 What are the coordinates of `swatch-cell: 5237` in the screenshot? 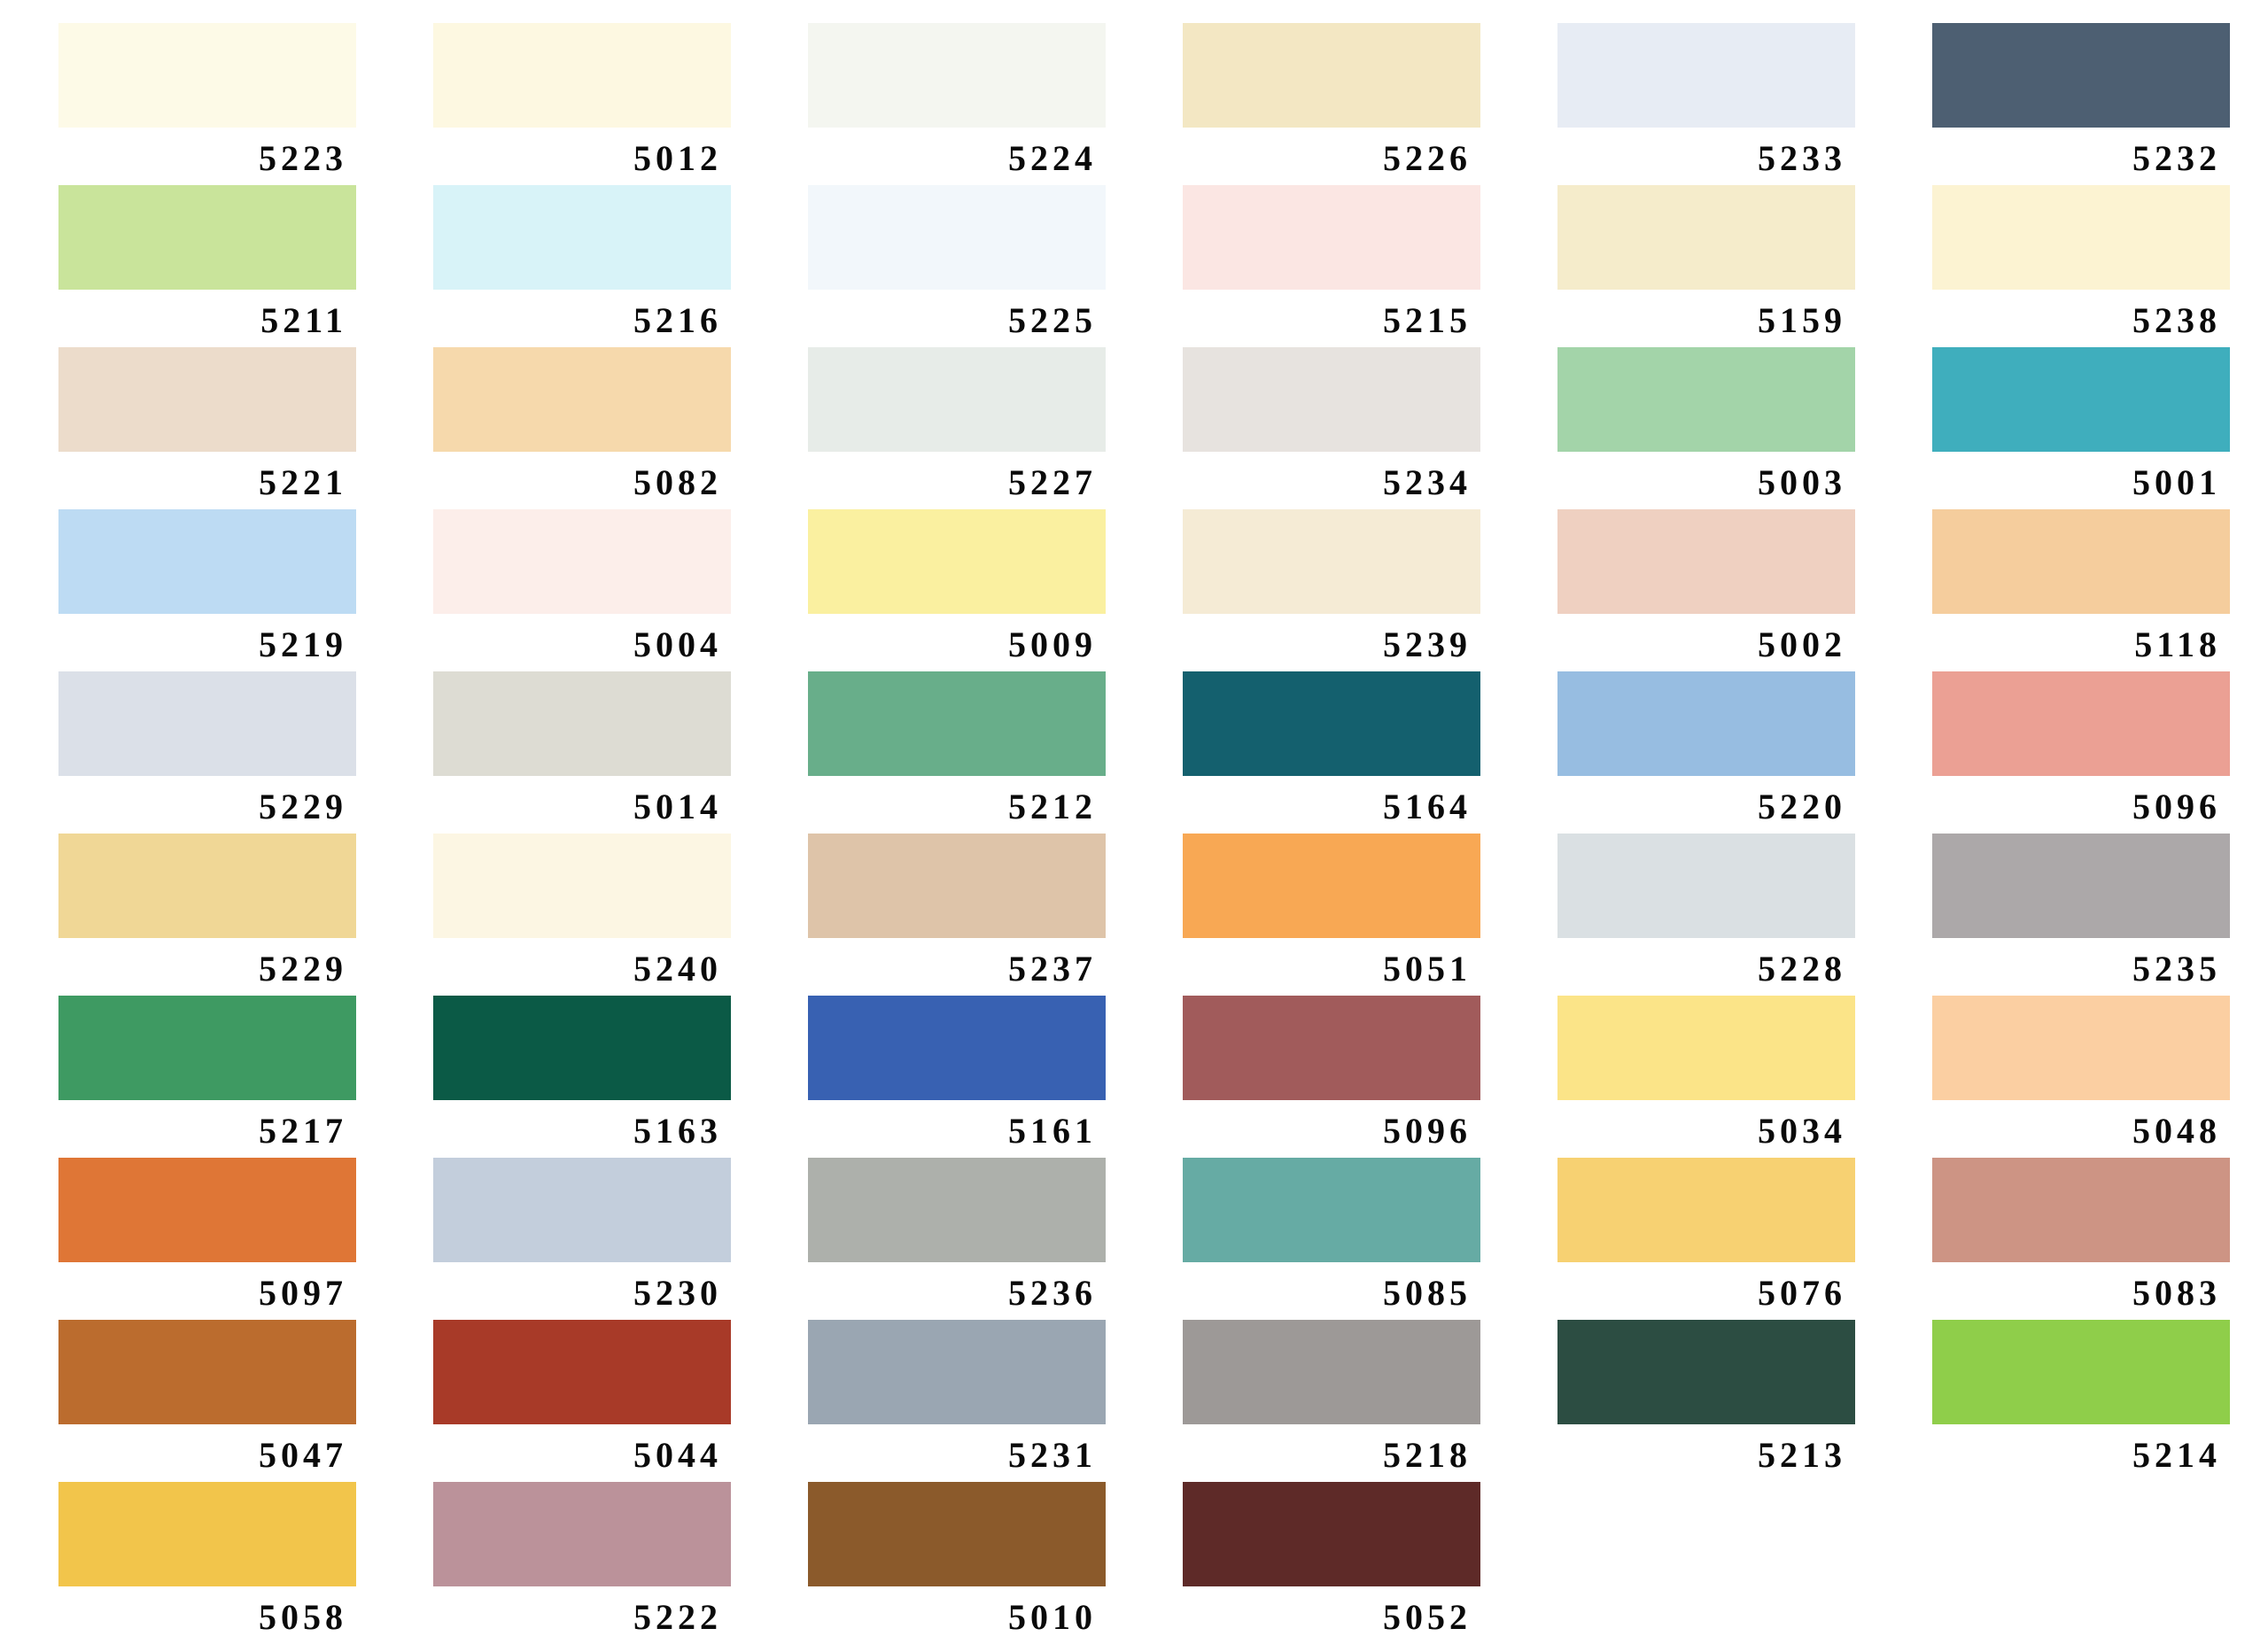 It's located at (957, 915).